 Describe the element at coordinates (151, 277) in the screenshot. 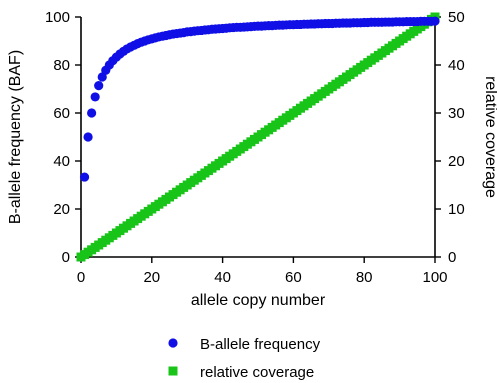

I see `x-tick-label: 20` at that location.